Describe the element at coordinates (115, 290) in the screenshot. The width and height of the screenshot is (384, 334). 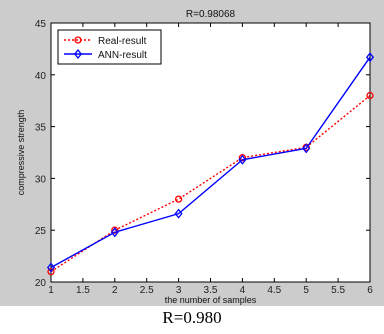
I see `x-tick-label: 2` at that location.